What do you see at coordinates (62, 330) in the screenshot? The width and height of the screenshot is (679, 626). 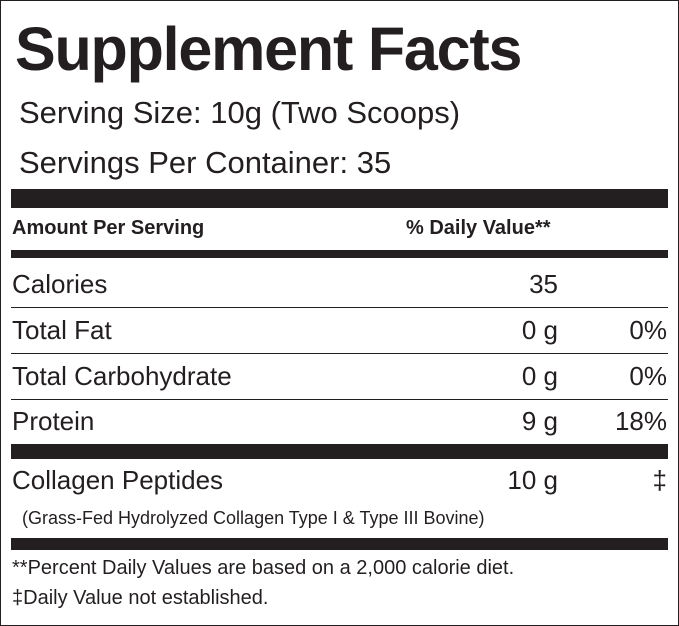 I see `nutrient-name-total-fat: Total Fat` at bounding box center [62, 330].